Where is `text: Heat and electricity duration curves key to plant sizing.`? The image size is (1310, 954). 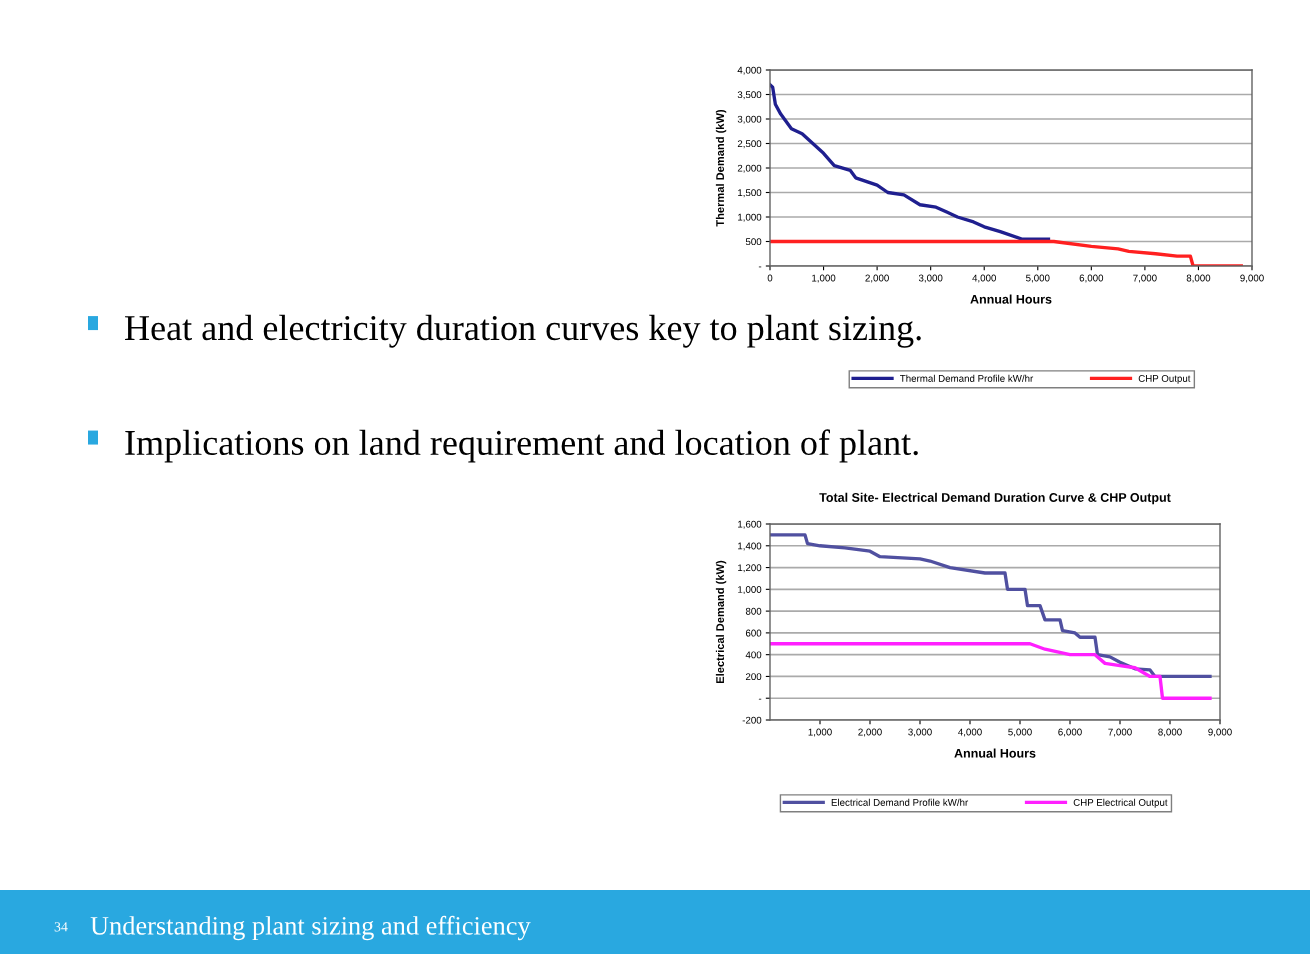 text: Heat and electricity duration curves key to plant sizing. is located at coordinates (523, 331).